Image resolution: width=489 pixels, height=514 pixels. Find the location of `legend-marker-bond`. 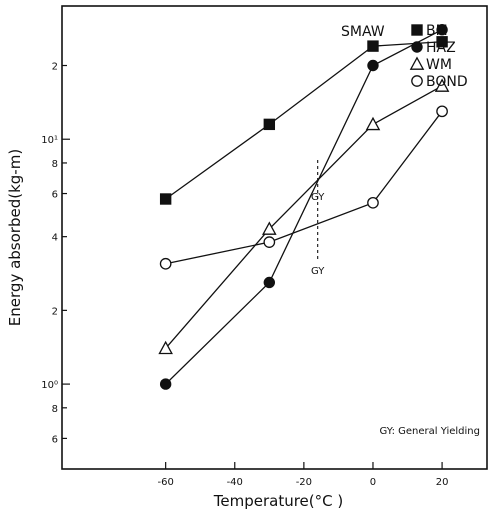

legend-marker-bond is located at coordinates (417, 81).